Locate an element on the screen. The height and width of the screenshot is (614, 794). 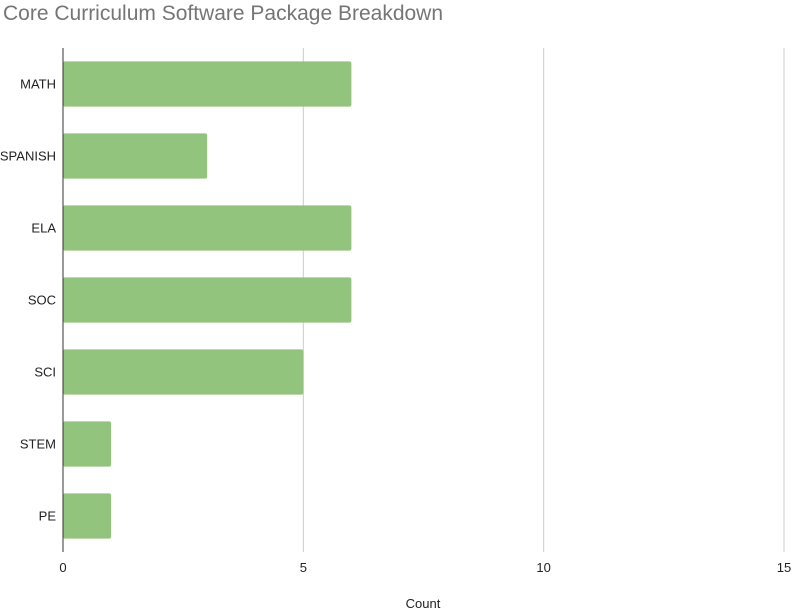
category-label: MATH is located at coordinates (38, 84).